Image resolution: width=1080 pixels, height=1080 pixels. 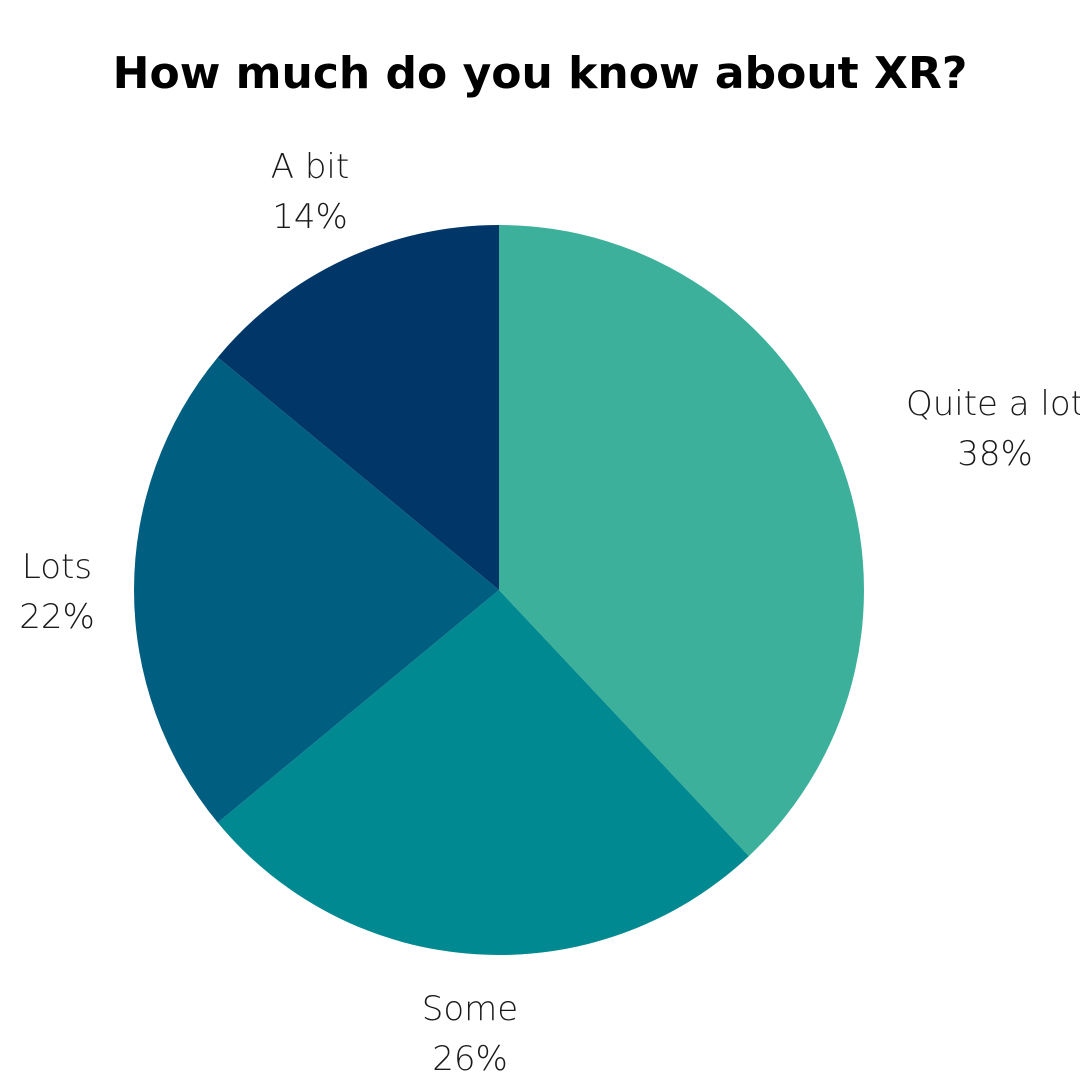 I want to click on slice-label: Lots, so click(x=57, y=567).